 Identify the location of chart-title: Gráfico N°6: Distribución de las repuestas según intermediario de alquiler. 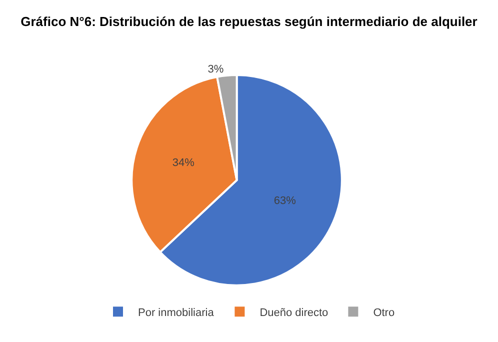
(249, 22).